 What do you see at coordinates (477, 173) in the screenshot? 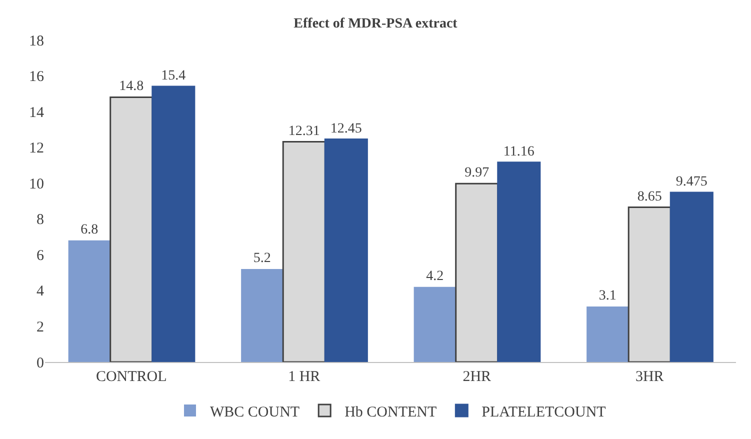
I see `data-label: 9.97` at bounding box center [477, 173].